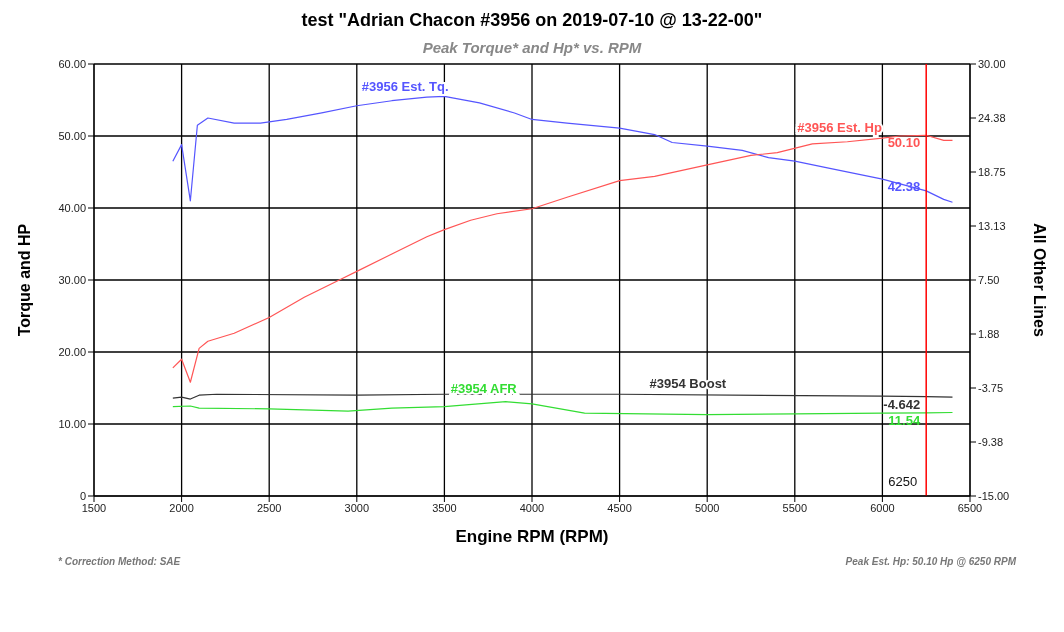  What do you see at coordinates (989, 279) in the screenshot?
I see `y2-tick-label: 7.50` at bounding box center [989, 279].